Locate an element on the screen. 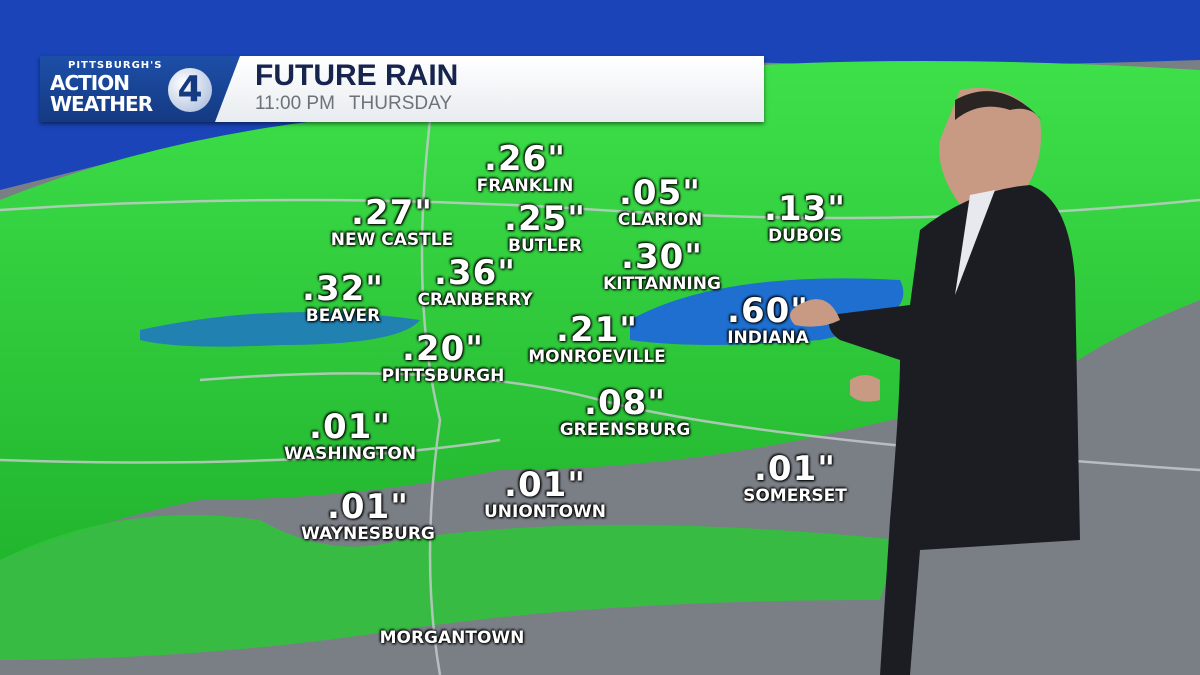  location-label: .21" MONROEVILLE is located at coordinates (597, 340).